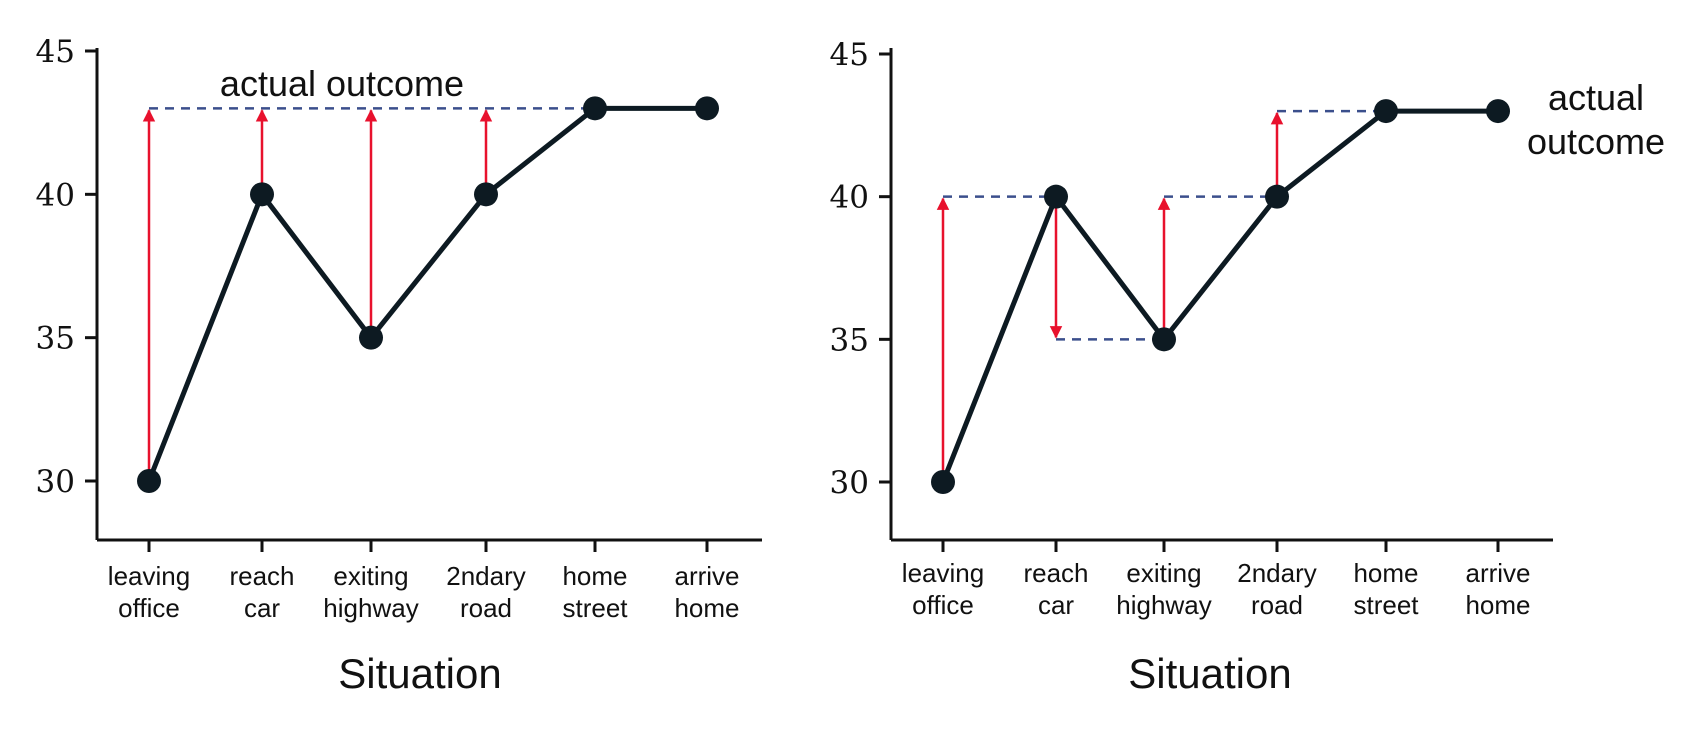 This screenshot has height=734, width=1688. I want to click on actual-outcome-label-line: outcome, so click(1596, 141).